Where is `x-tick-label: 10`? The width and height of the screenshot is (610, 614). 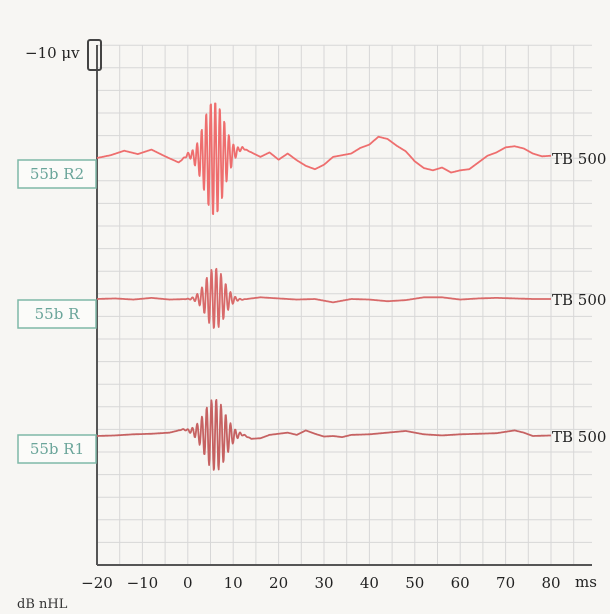 x-tick-label: 10 is located at coordinates (233, 583).